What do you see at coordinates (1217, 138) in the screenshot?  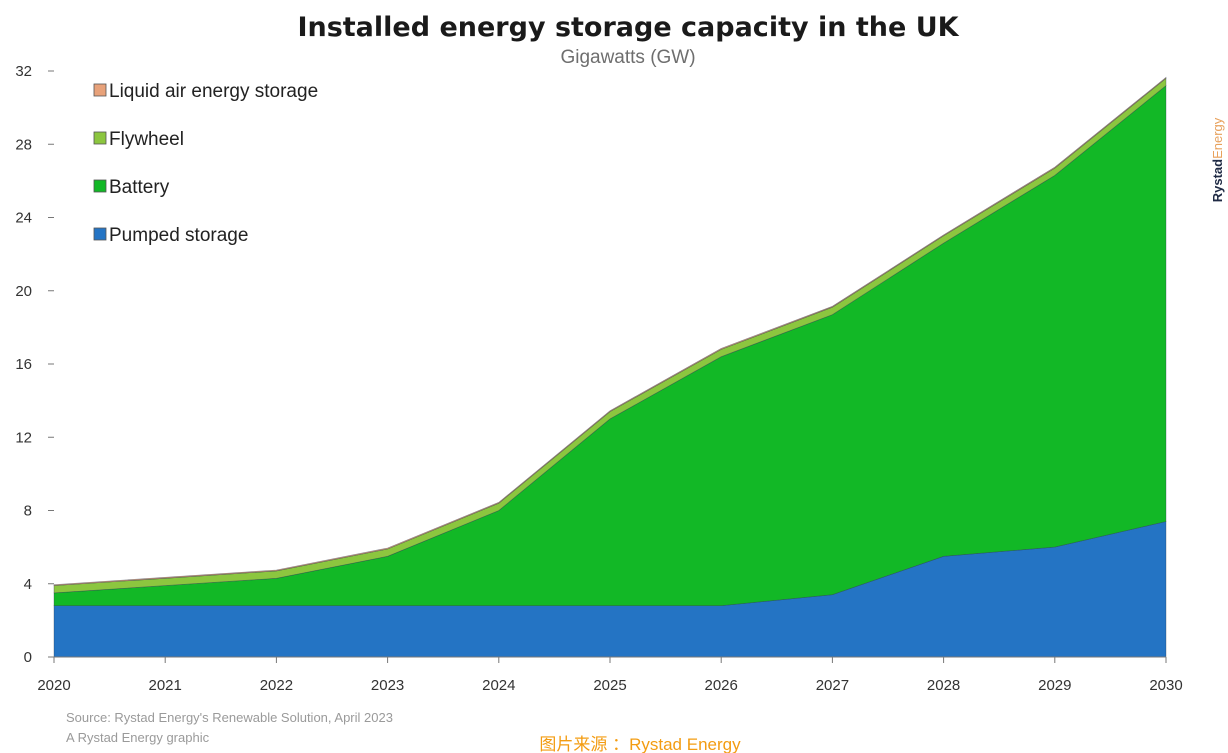 I see `brand-light: Energy` at bounding box center [1217, 138].